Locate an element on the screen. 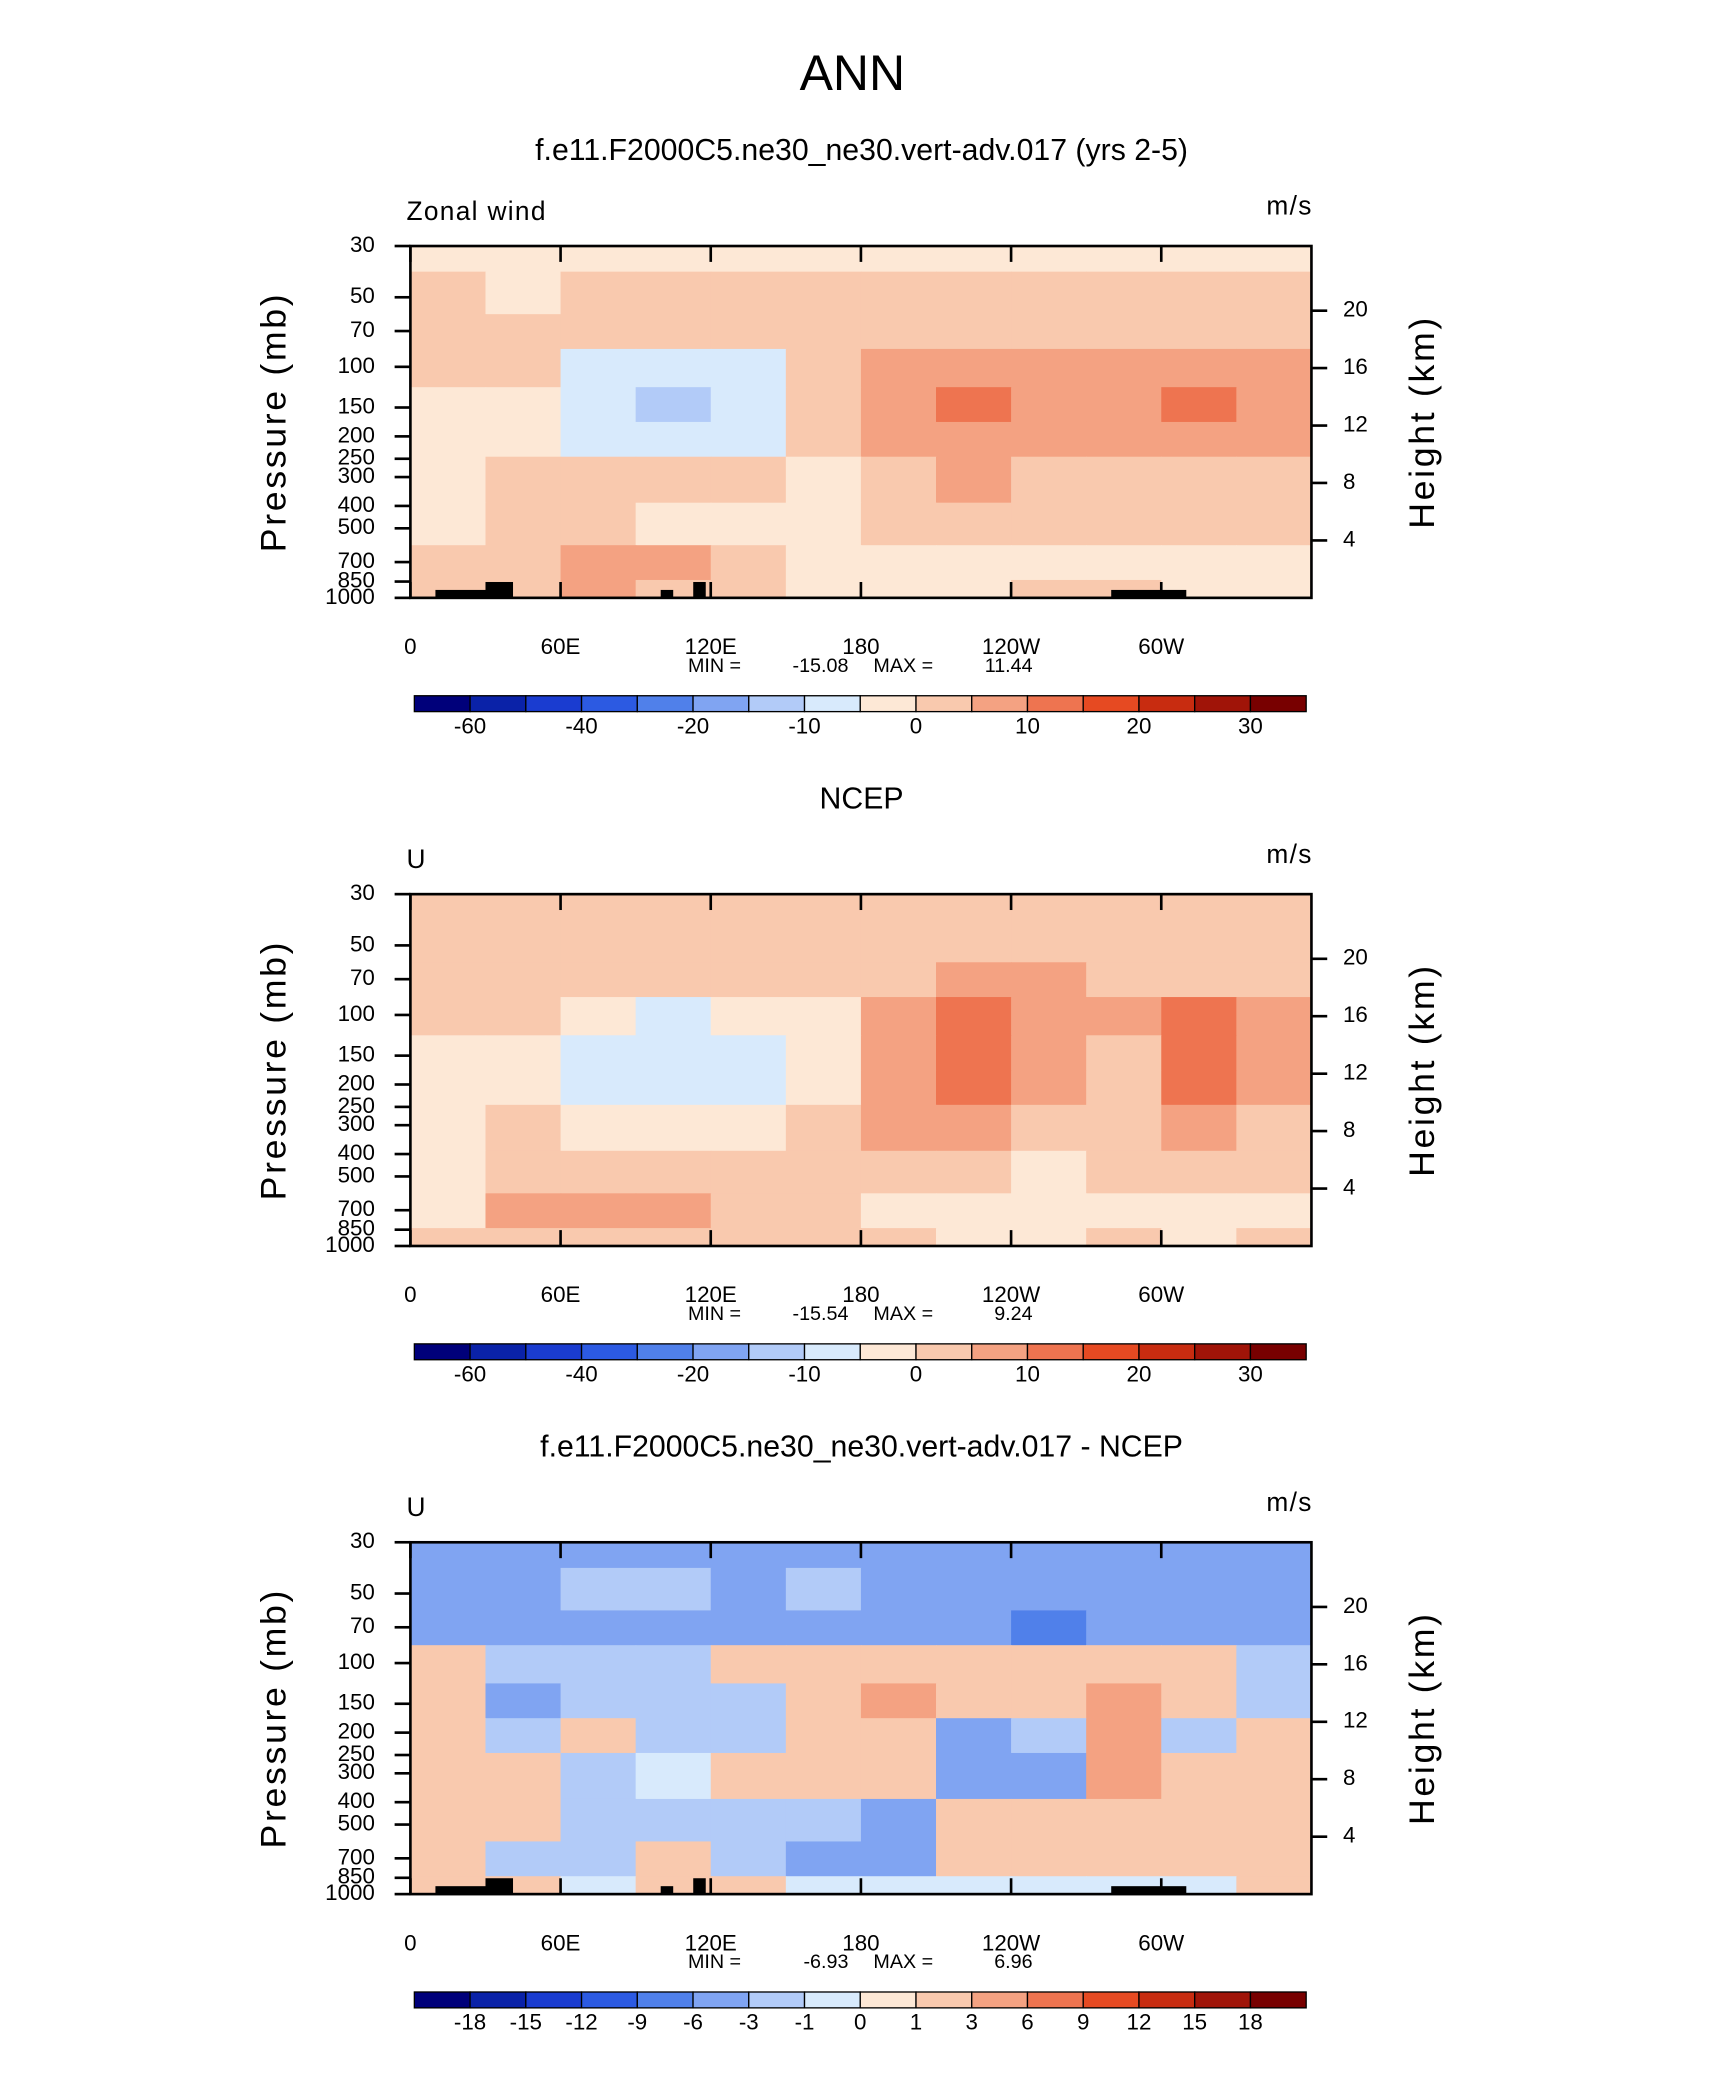  y-tick-label: 250 is located at coordinates (356, 1753).